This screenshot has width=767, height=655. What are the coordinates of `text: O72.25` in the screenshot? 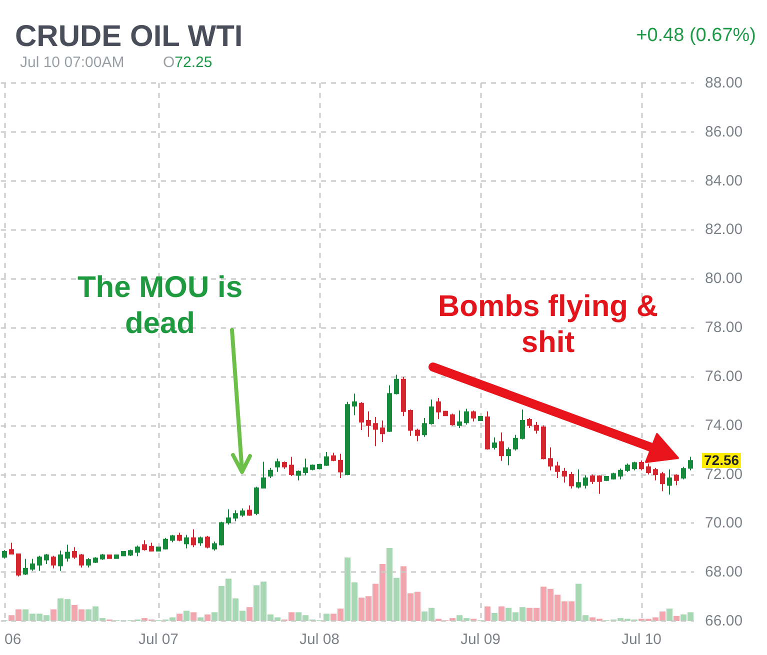 It's located at (187, 63).